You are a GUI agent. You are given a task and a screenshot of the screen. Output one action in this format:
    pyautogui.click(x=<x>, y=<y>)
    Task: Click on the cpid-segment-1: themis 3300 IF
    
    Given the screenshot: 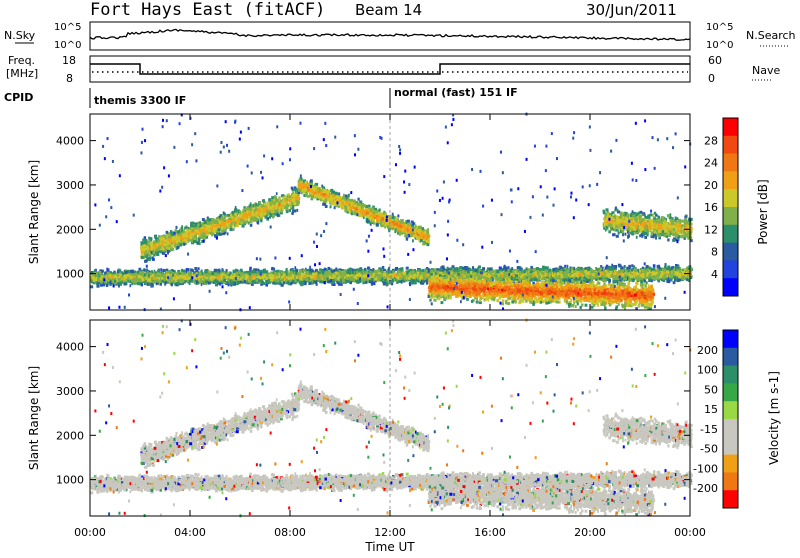 What is the action you would take?
    pyautogui.click(x=140, y=100)
    